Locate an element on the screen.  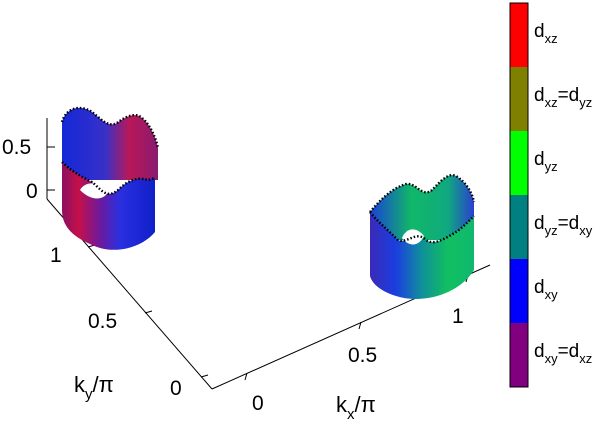
surface-left-back-wall is located at coordinates (110, 143).